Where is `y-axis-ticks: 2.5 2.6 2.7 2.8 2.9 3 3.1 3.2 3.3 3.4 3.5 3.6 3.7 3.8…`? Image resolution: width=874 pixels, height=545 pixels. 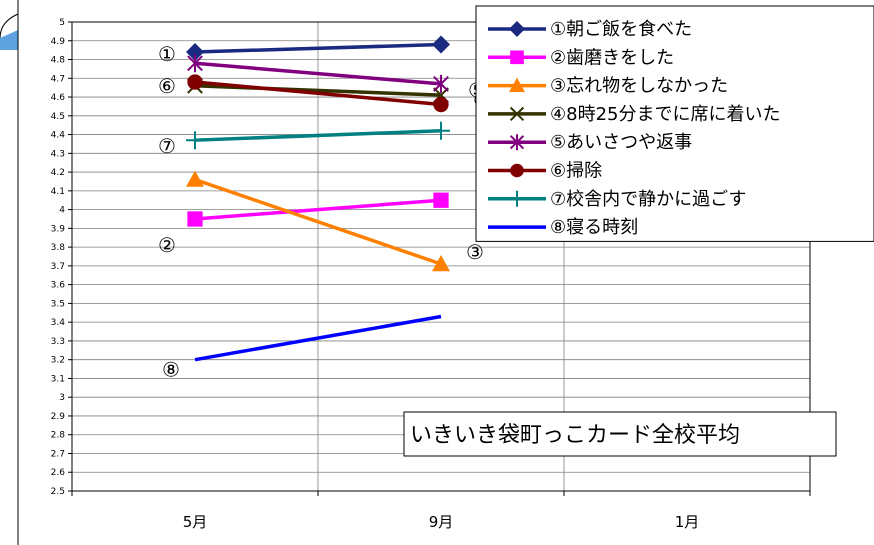
y-axis-ticks: 2.5 2.6 2.7 2.8 2.9 3 3.1 3.2 3.3 3.4 3.5 3.6 3.7 3.8… is located at coordinates (61, 257).